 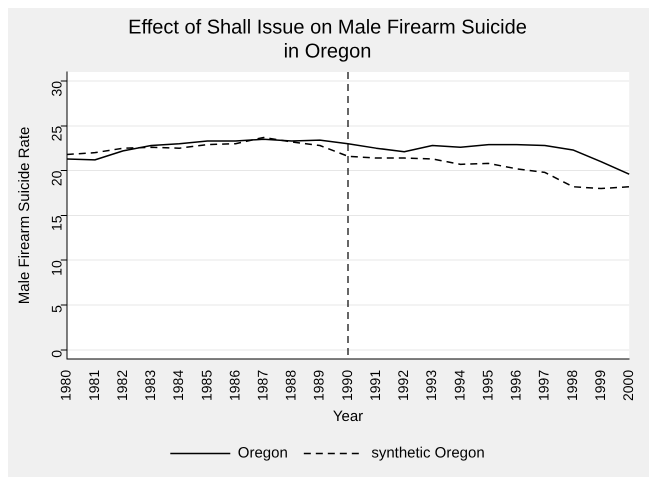 I want to click on y-tick-label: 10, so click(x=56, y=268).